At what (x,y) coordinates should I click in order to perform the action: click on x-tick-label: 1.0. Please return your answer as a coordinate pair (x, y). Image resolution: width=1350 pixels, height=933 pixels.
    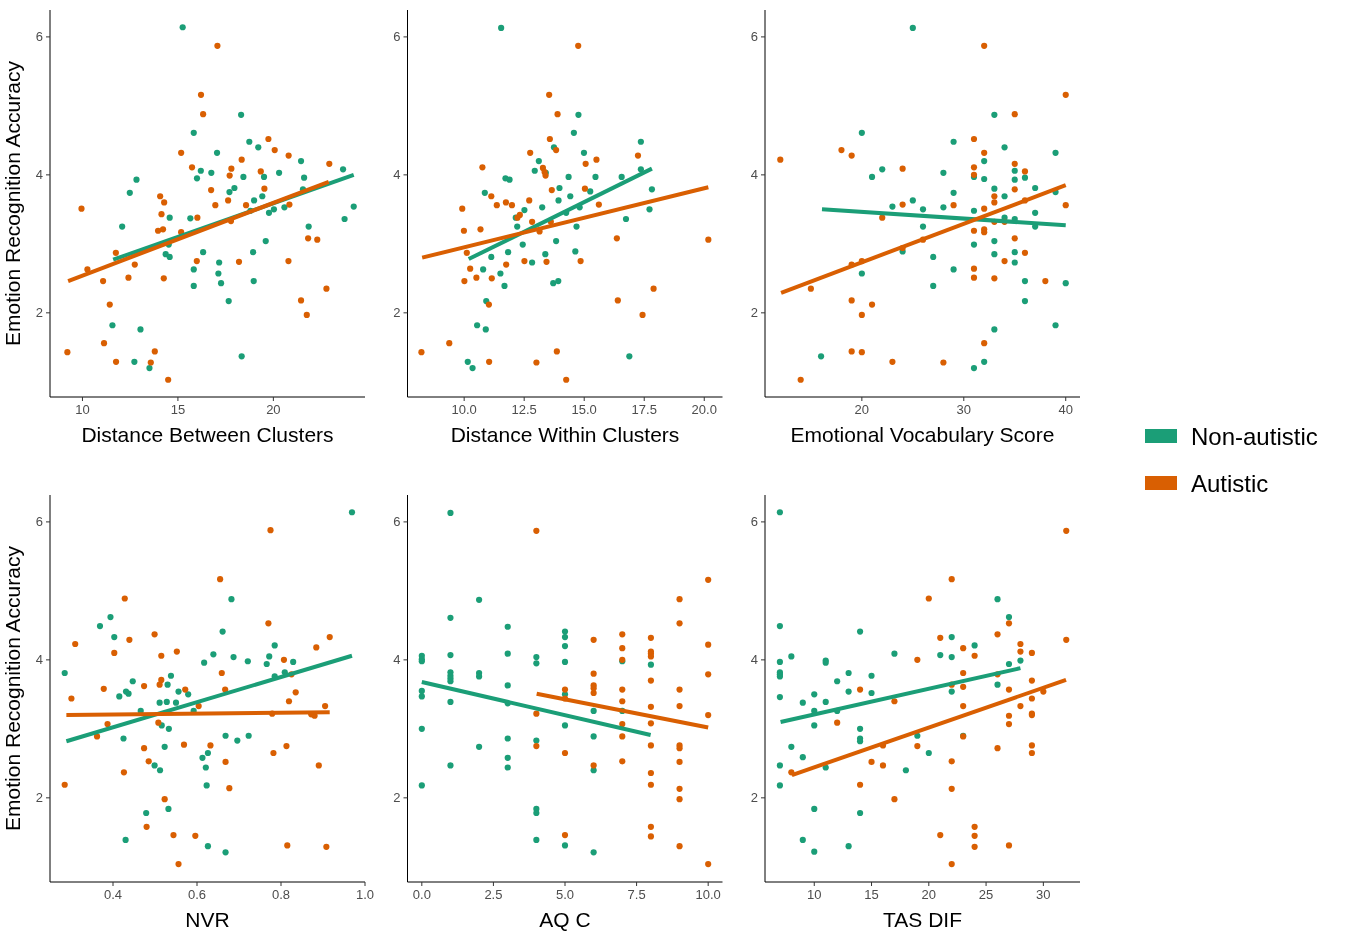
    Looking at the image, I should click on (365, 894).